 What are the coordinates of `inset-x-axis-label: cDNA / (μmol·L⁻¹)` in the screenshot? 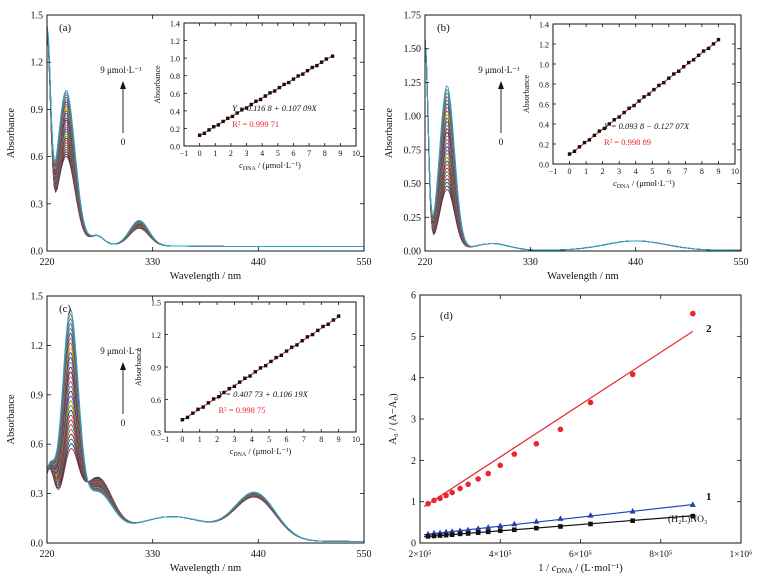 It's located at (644, 184).